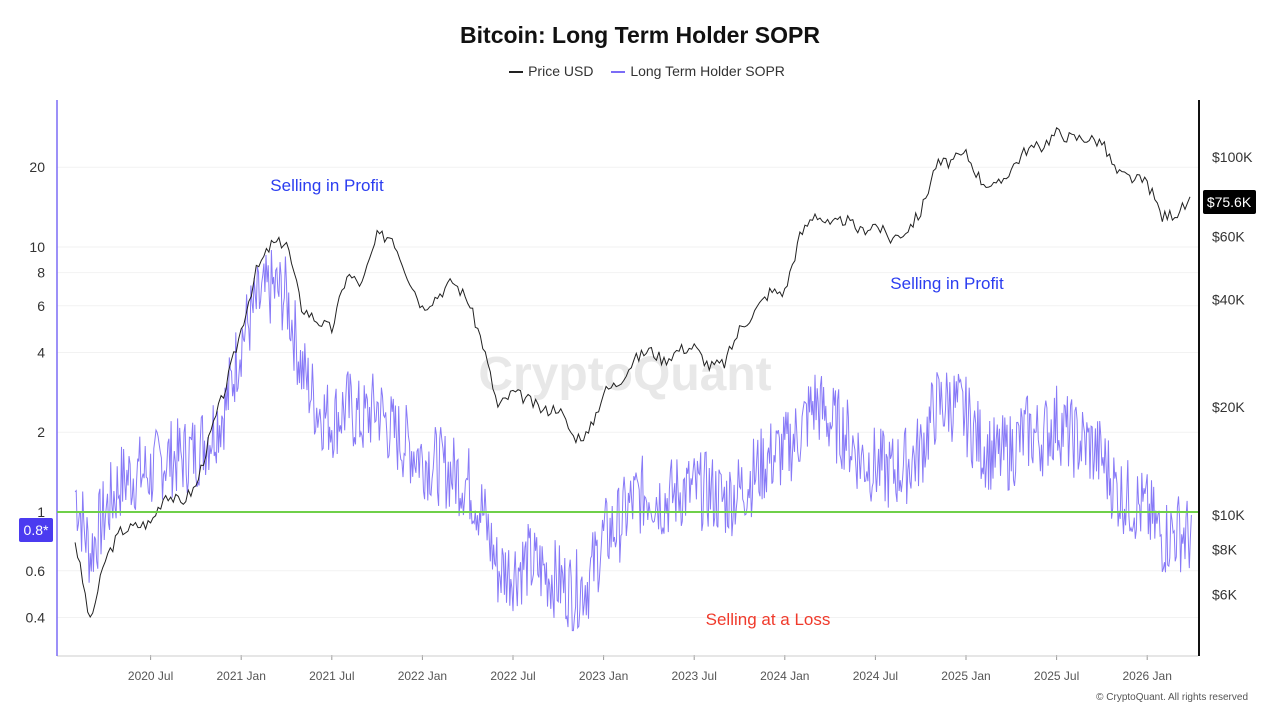 The width and height of the screenshot is (1280, 720). Describe the element at coordinates (422, 676) in the screenshot. I see `x-tick-label: 2022 Jan` at that location.